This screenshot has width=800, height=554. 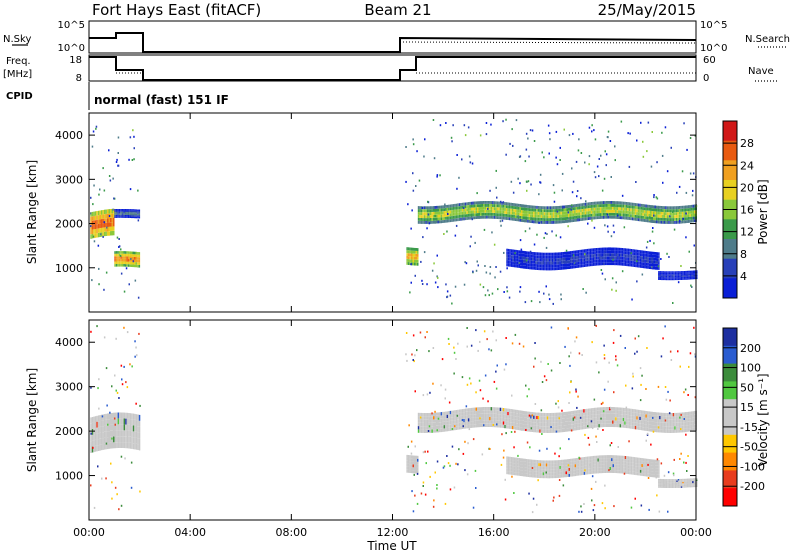 What do you see at coordinates (730, 131) in the screenshot?
I see `colorbar-swatch` at bounding box center [730, 131].